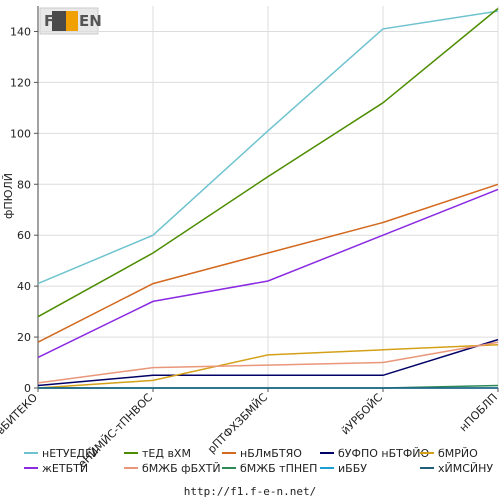 The image size is (500, 500). I want to click on y-tick-label: 100, so click(20, 133).